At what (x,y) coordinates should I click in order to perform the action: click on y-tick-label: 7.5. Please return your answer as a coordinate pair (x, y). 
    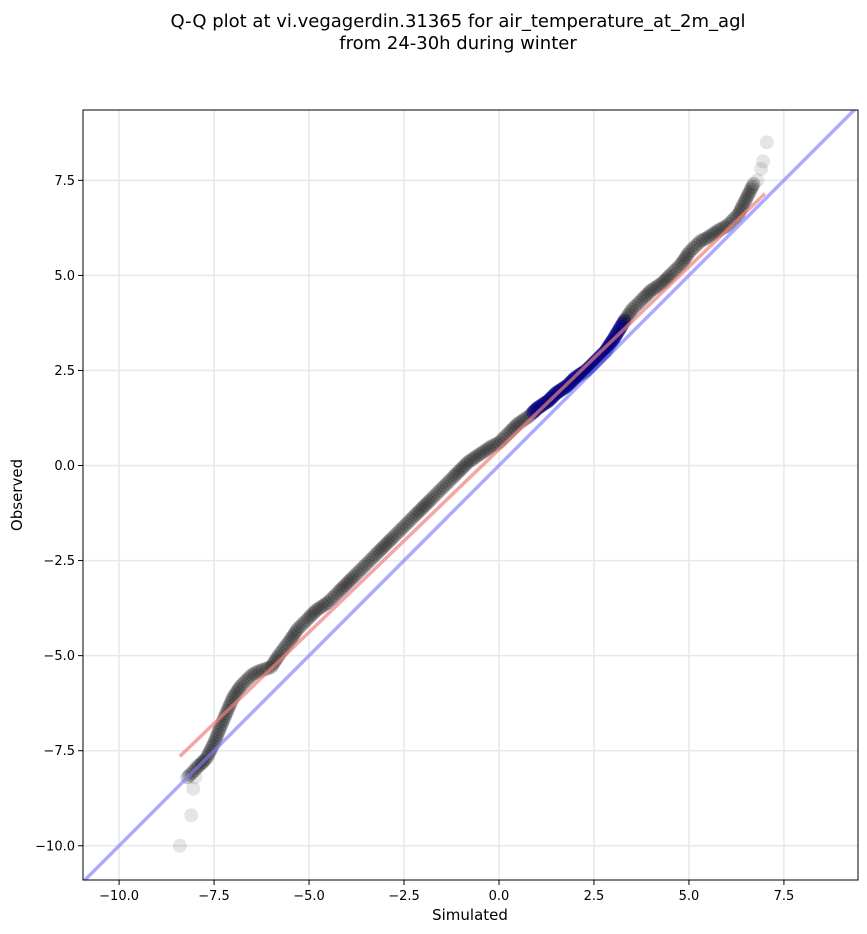
    Looking at the image, I should click on (64, 181).